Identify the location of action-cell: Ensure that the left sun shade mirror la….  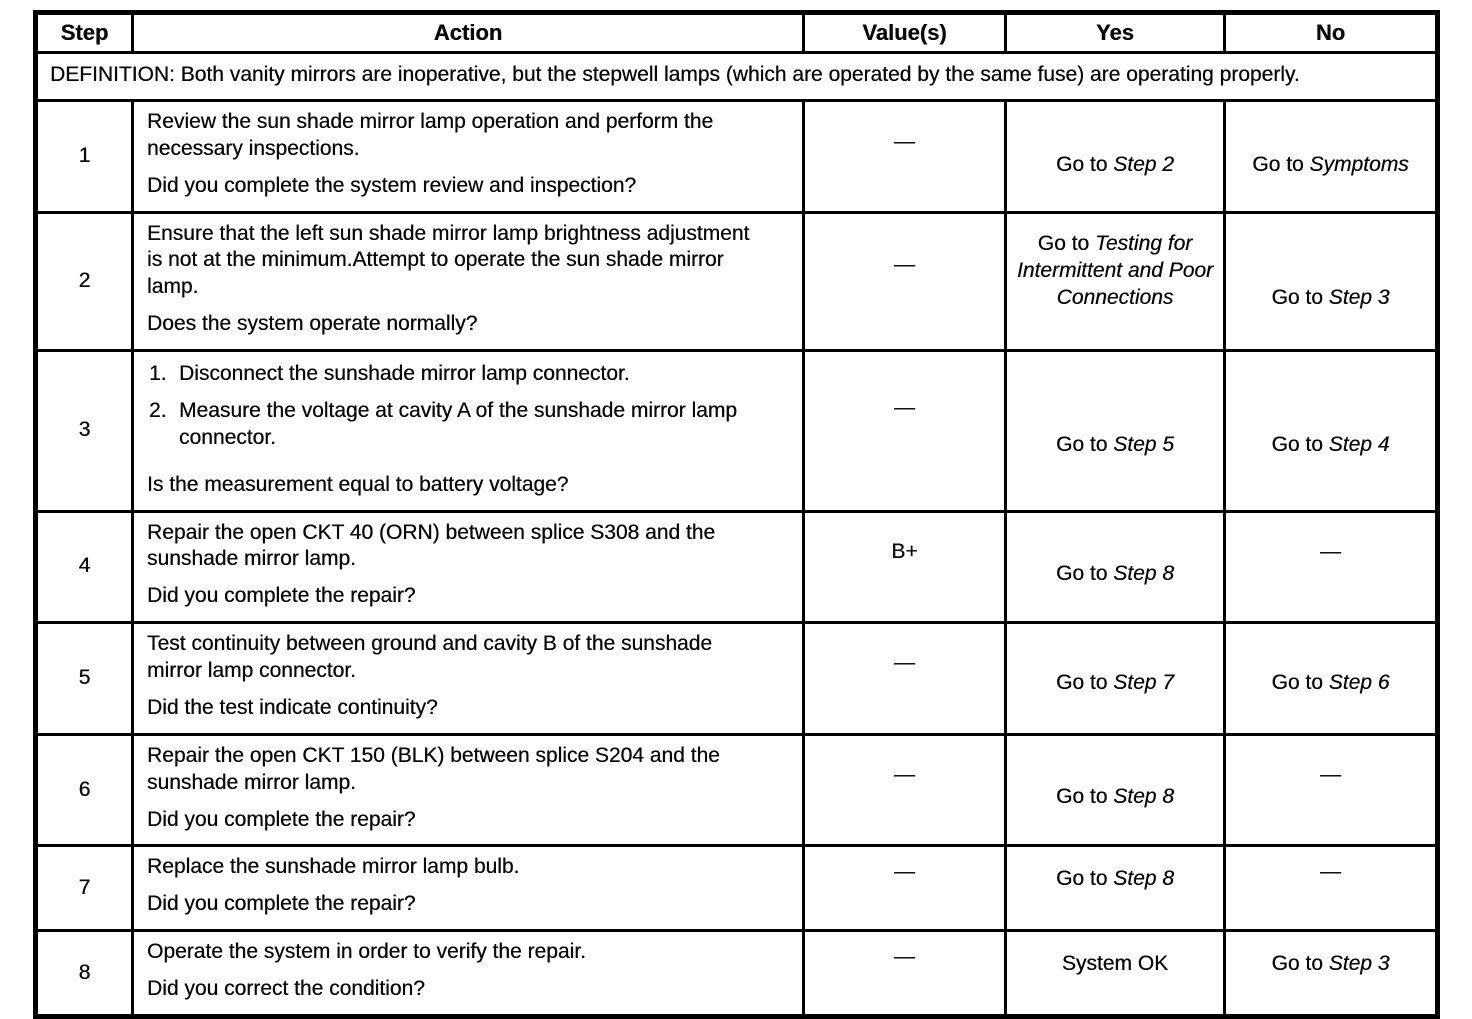
(468, 281).